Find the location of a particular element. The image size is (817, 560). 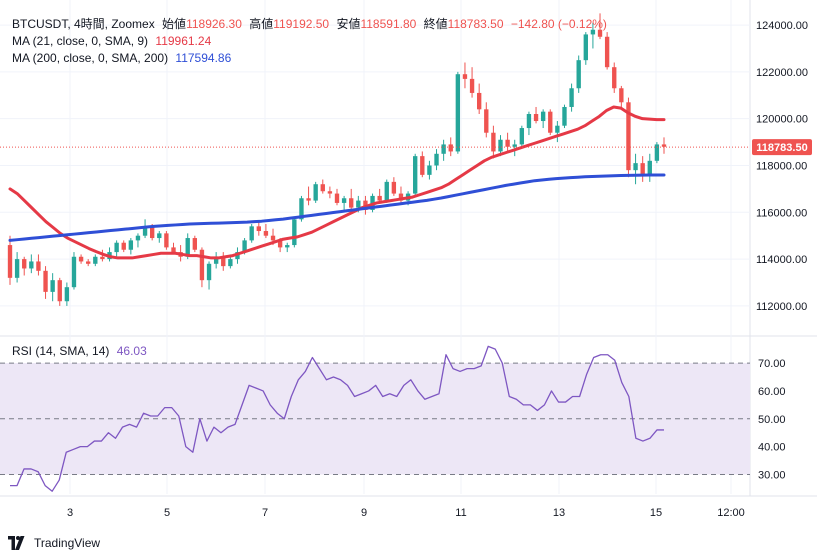

footer: TradingView is located at coordinates (53, 543).